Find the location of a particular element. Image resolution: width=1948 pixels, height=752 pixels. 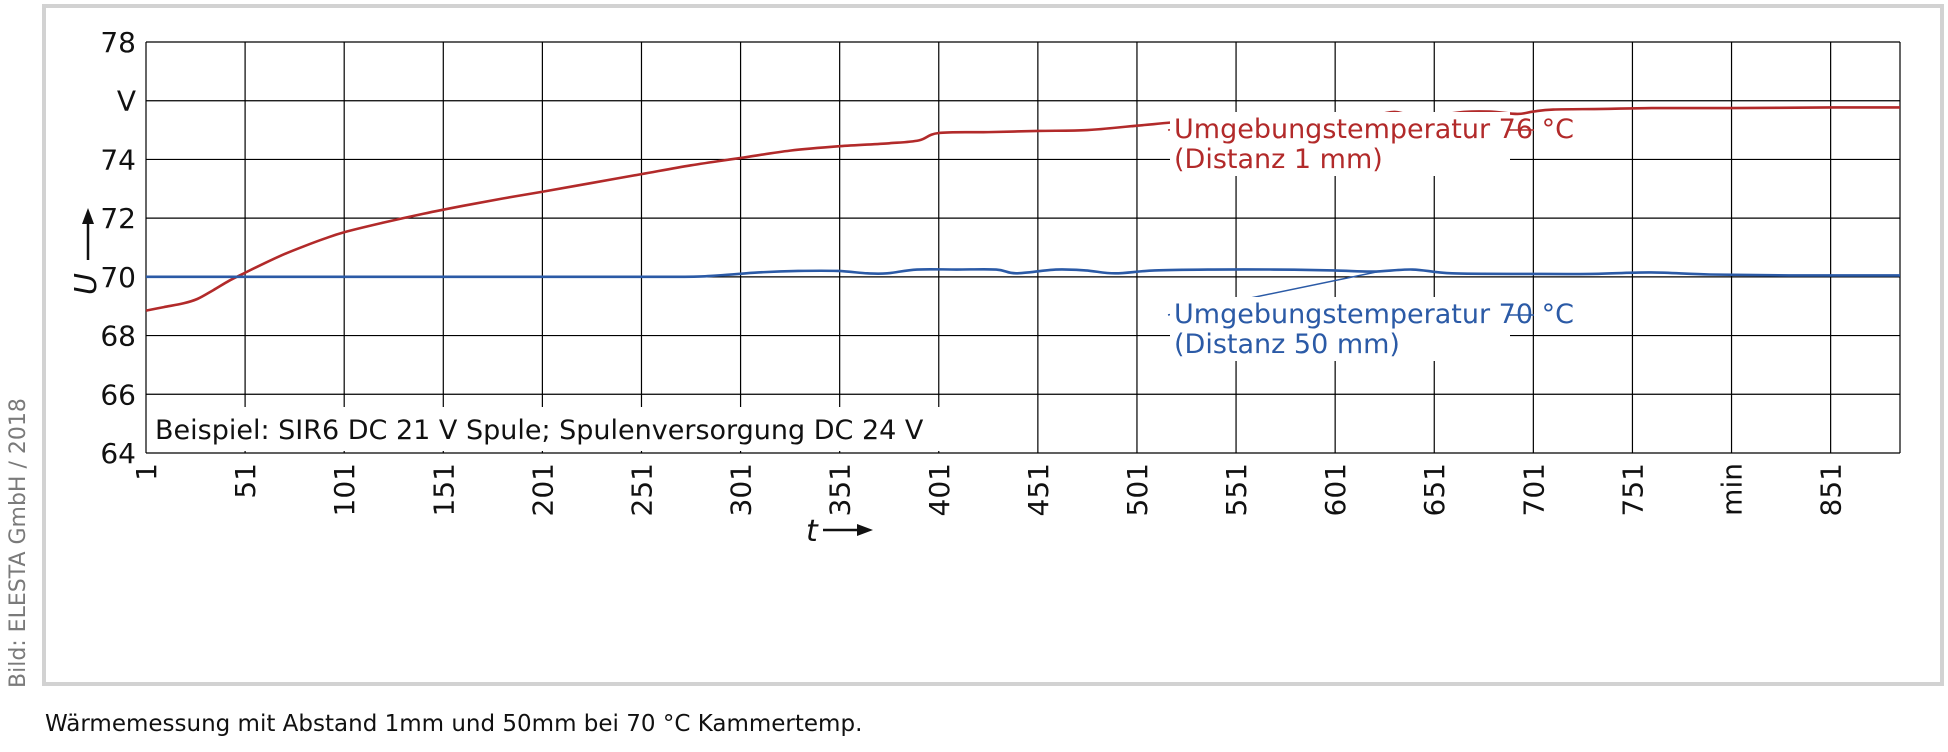

y-tick-label: 64 is located at coordinates (118, 453).